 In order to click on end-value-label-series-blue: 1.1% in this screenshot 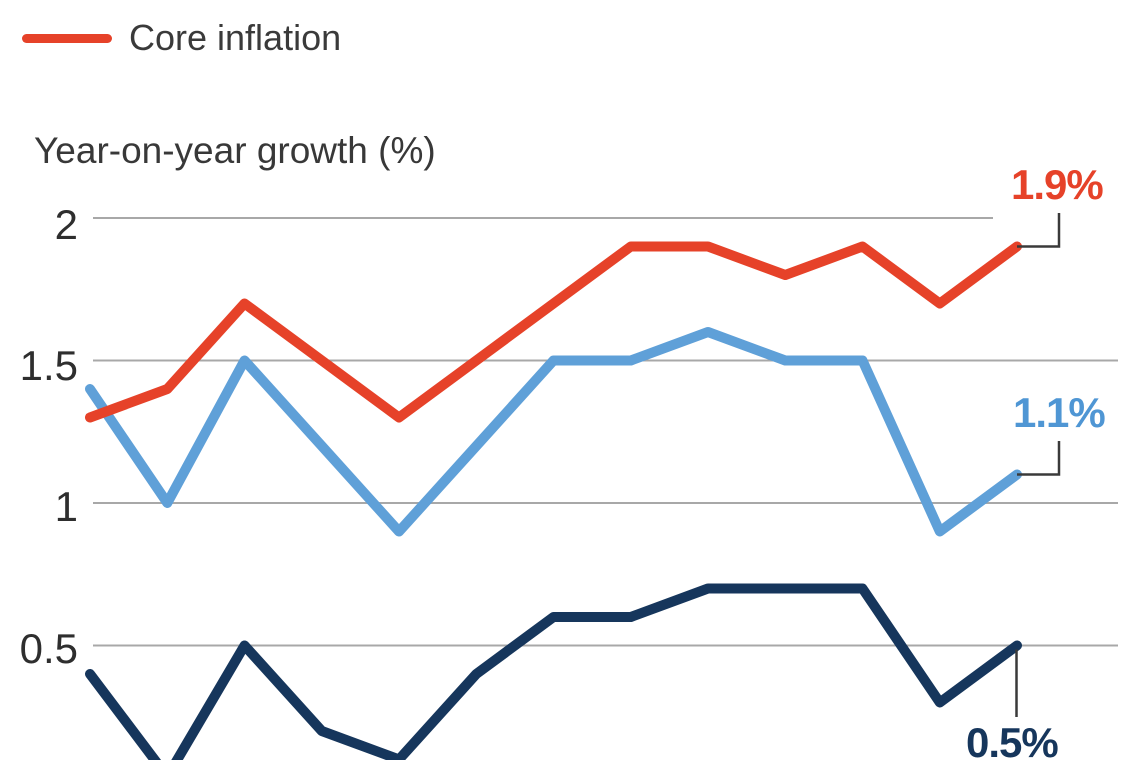, I will do `click(1059, 412)`.